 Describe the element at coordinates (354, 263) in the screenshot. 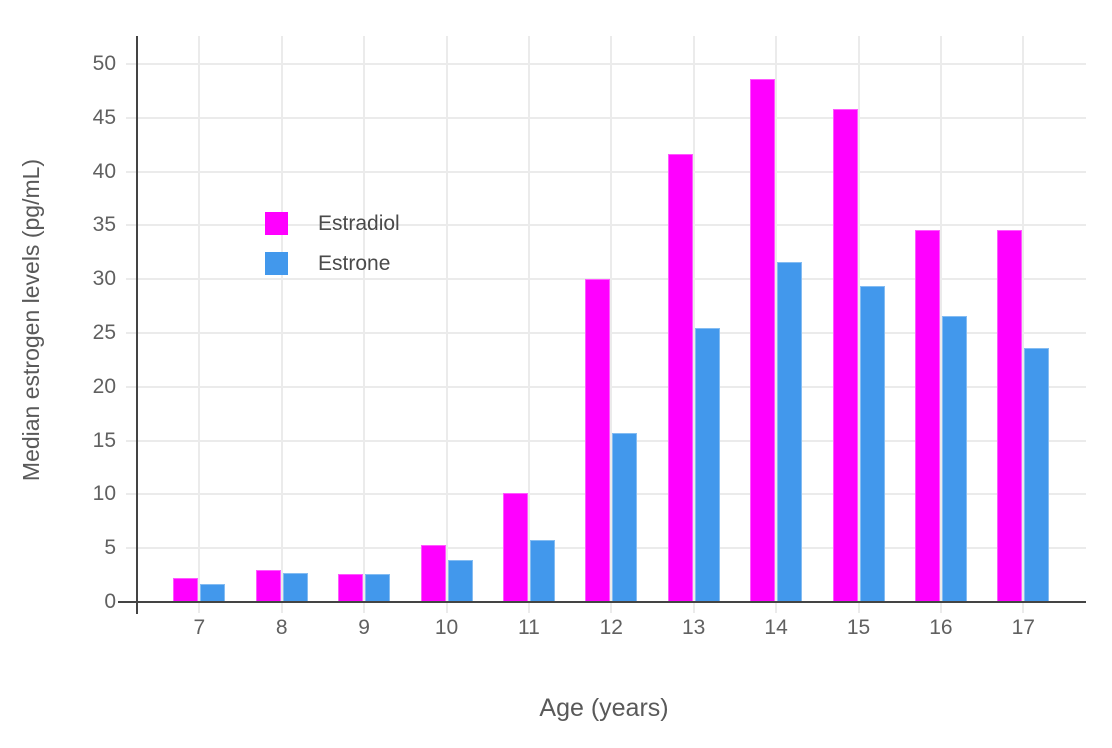

I see `legend-label-estrone: Estrone` at that location.